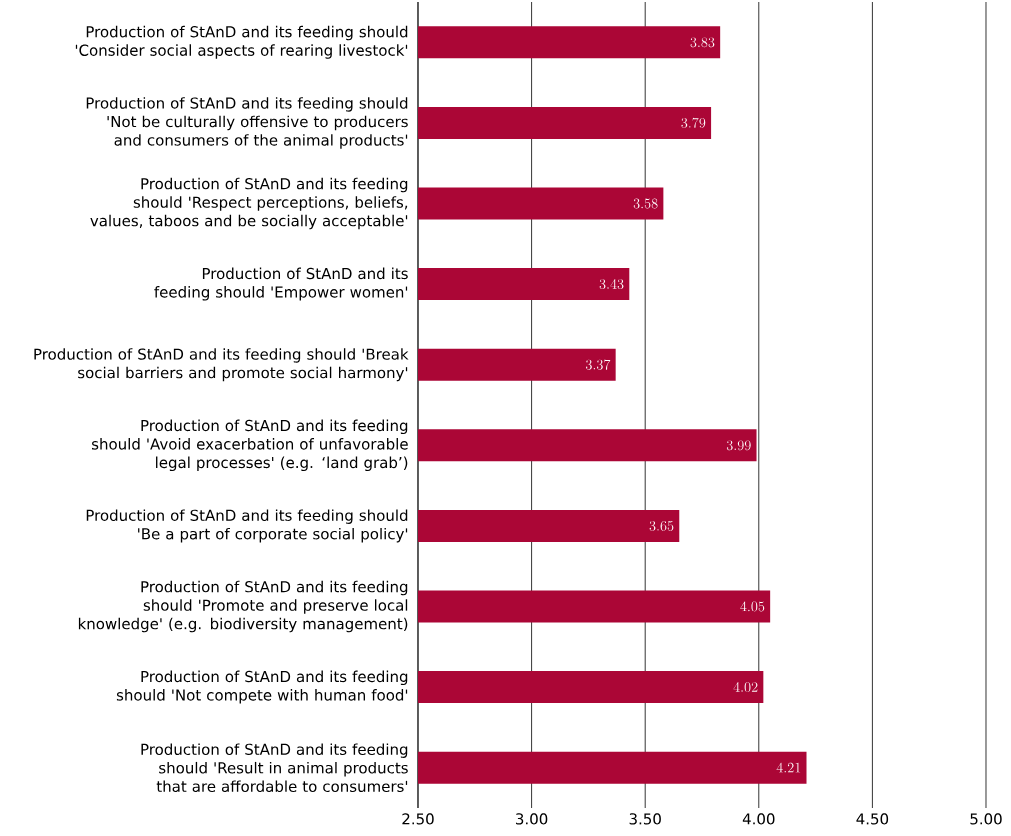  Describe the element at coordinates (247, 526) in the screenshot. I see `y-tick-label: Production of StAnD and its feeding should 'Be a part of corporate social policy'` at that location.